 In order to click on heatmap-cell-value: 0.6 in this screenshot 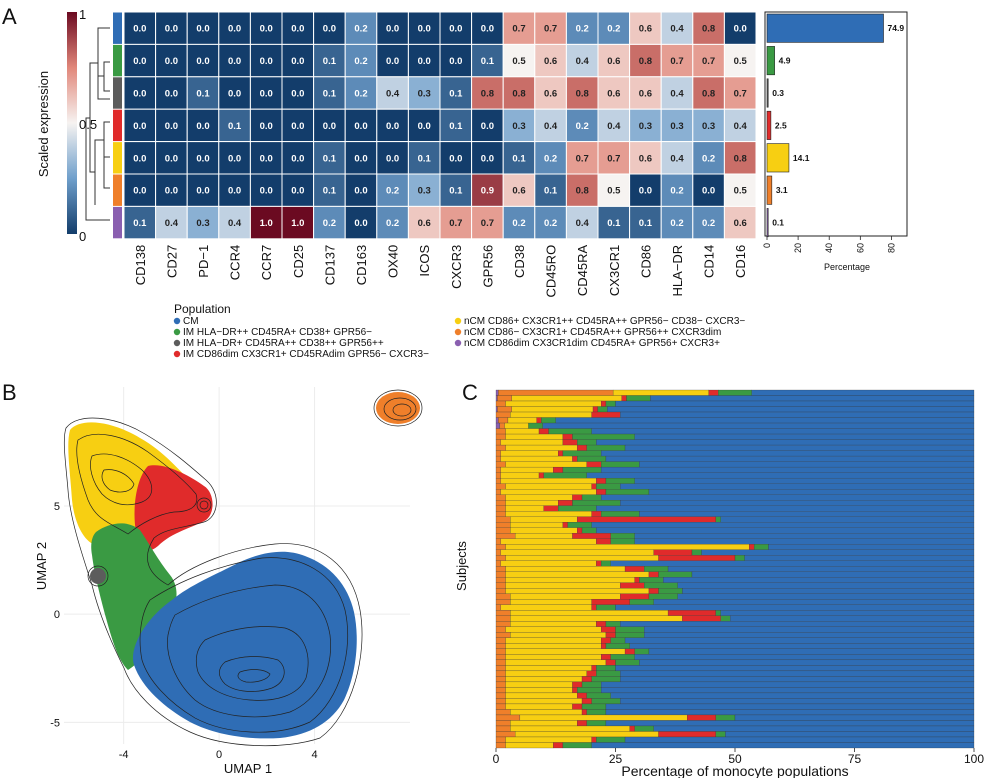, I will do `click(645, 158)`.